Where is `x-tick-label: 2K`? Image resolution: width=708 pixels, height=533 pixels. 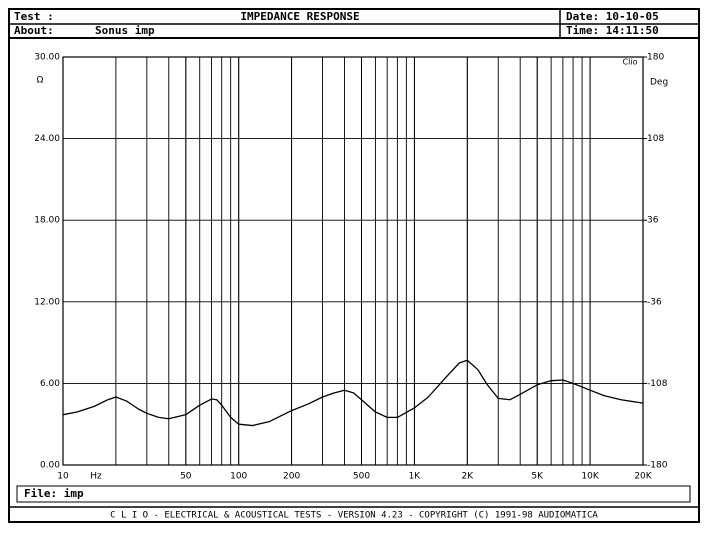 x-tick-label: 2K is located at coordinates (467, 477).